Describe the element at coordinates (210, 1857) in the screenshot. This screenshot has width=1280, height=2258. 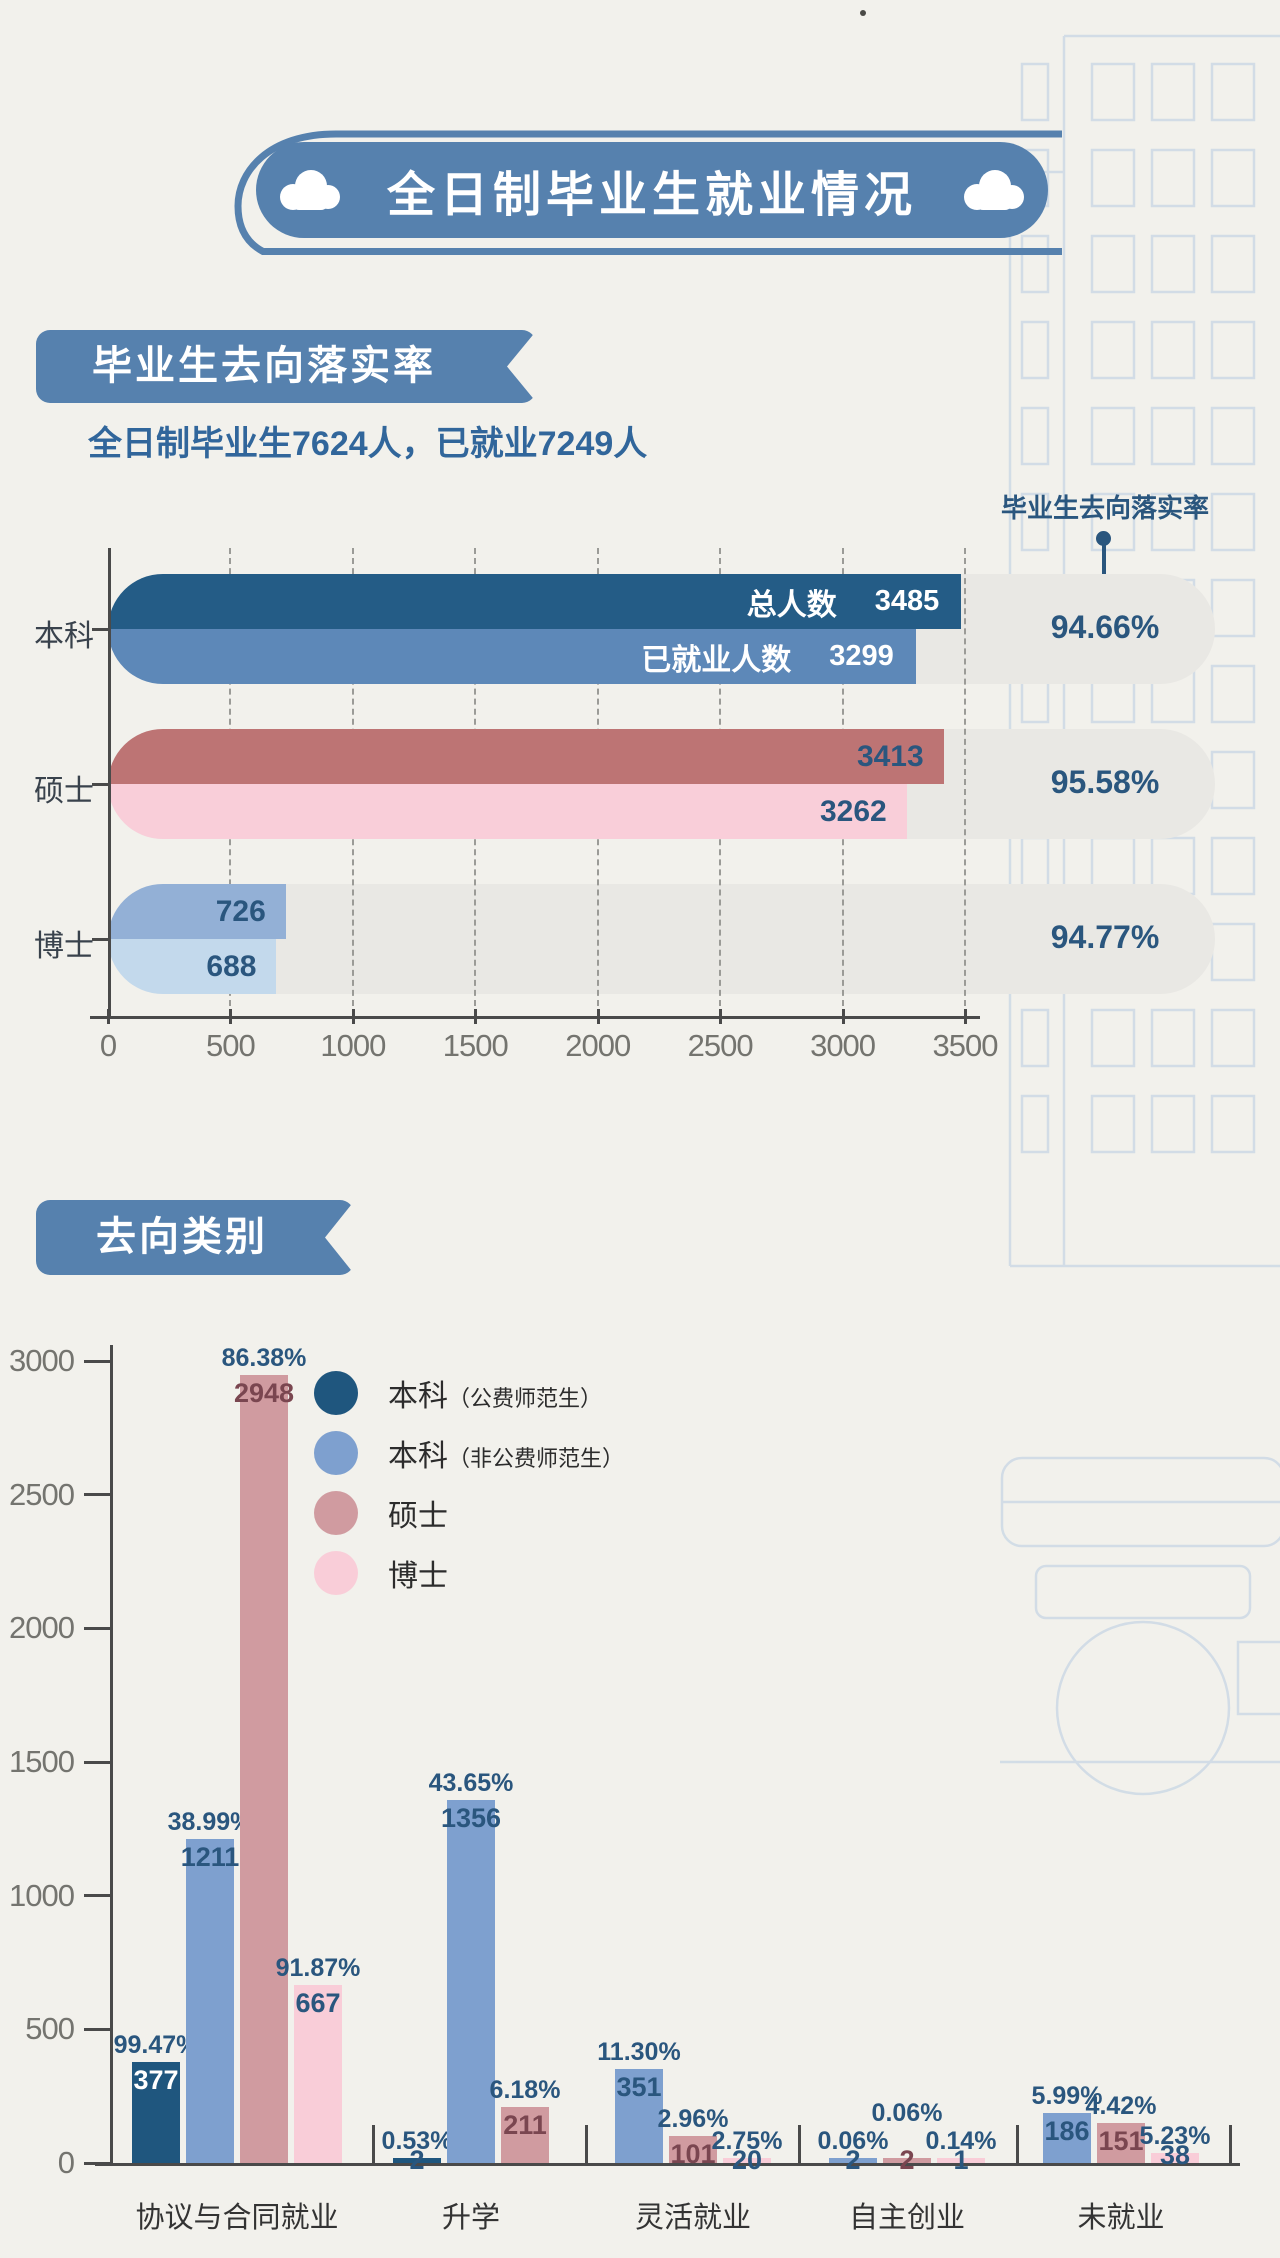
I see `value-label: 1211` at that location.